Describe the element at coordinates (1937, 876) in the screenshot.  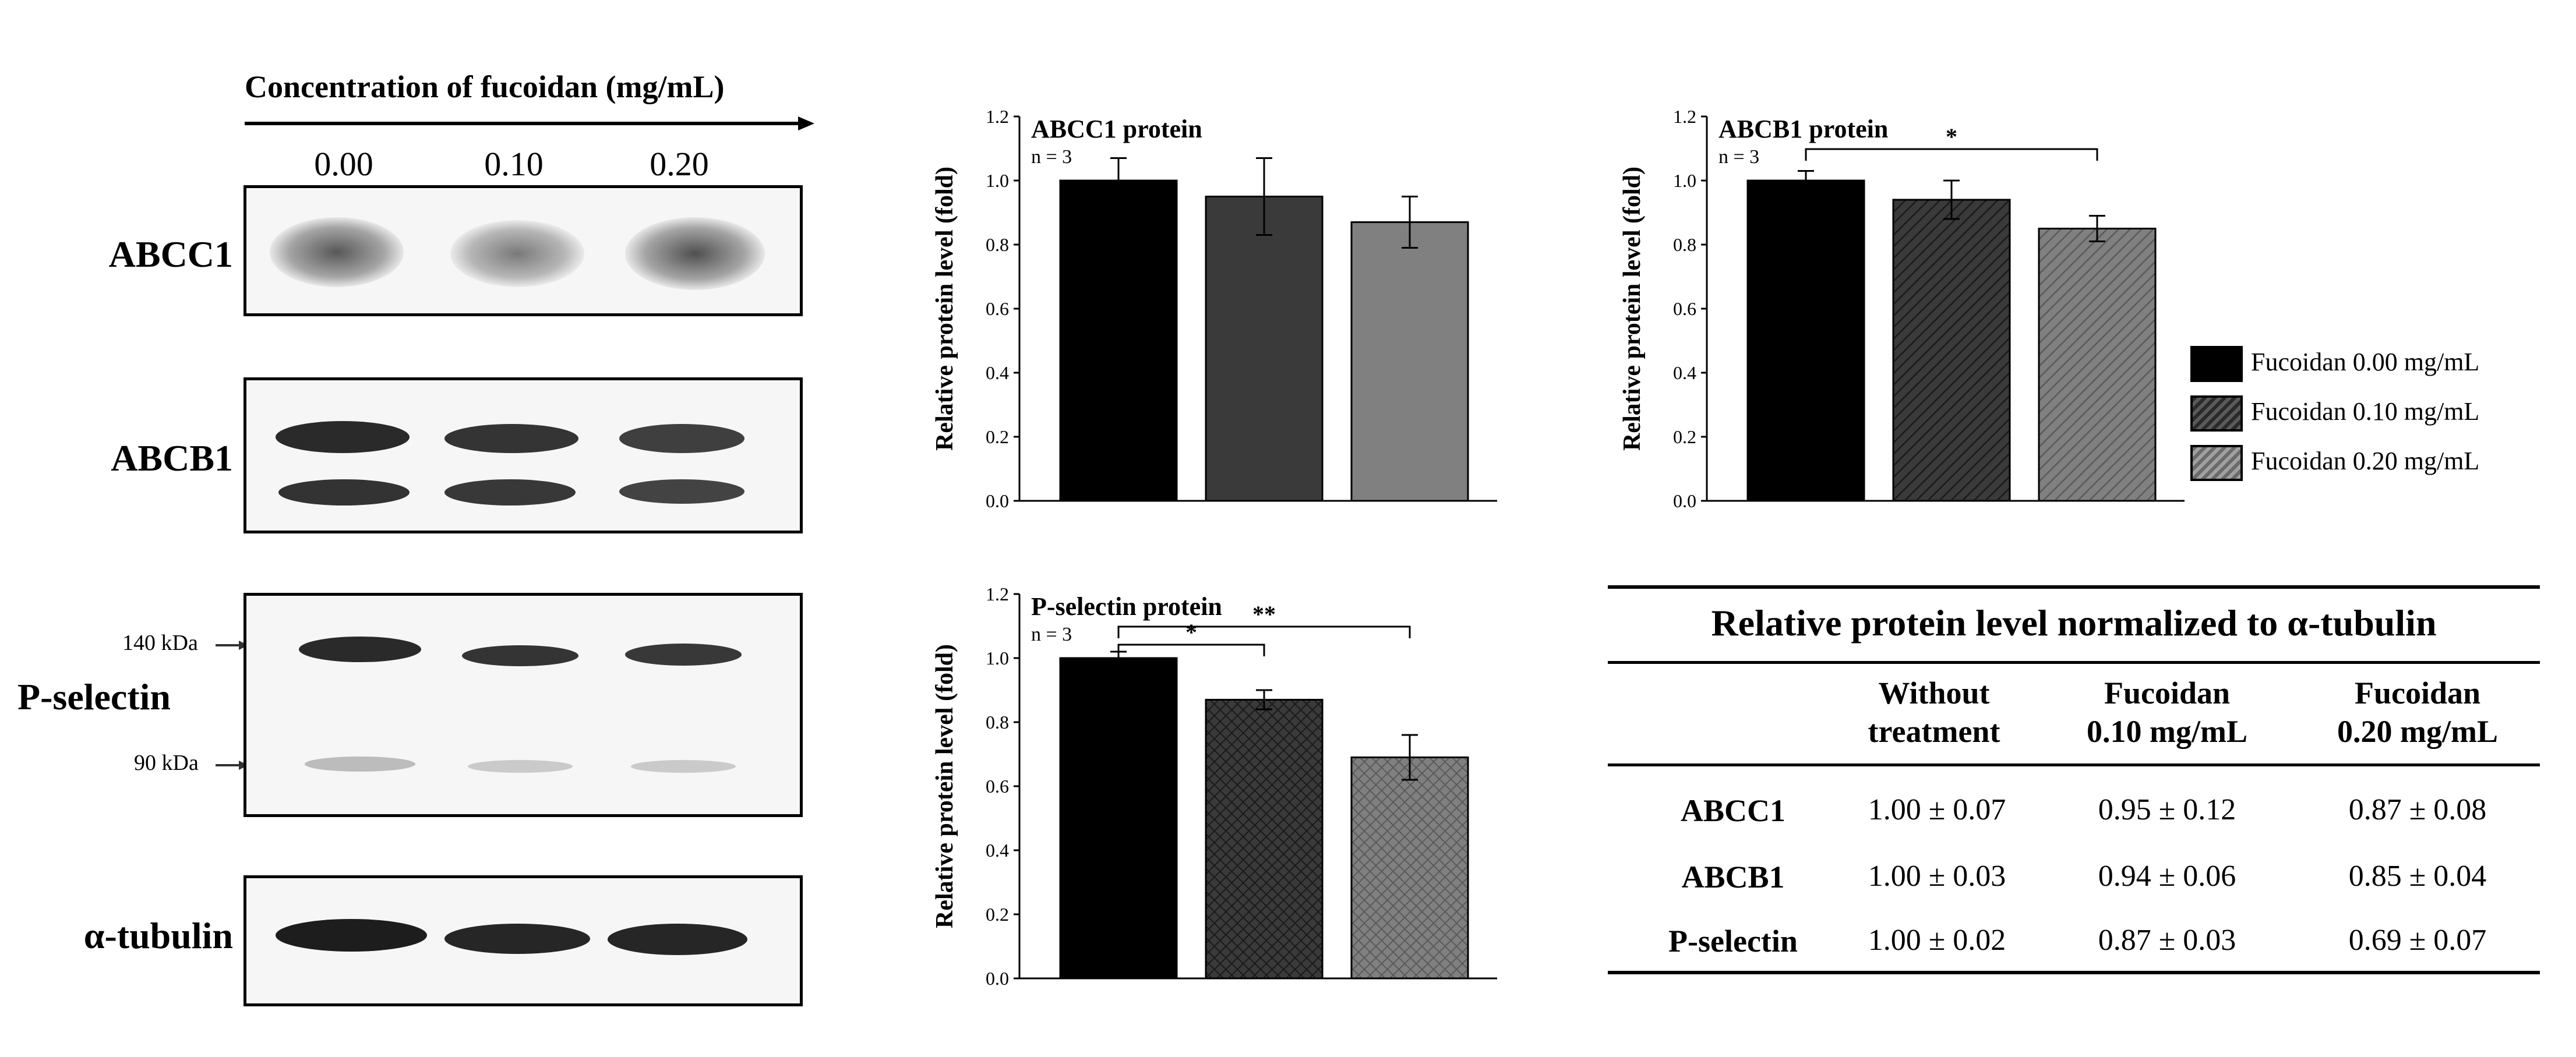
I see `table-cell: 1.00 ± 0.03` at that location.